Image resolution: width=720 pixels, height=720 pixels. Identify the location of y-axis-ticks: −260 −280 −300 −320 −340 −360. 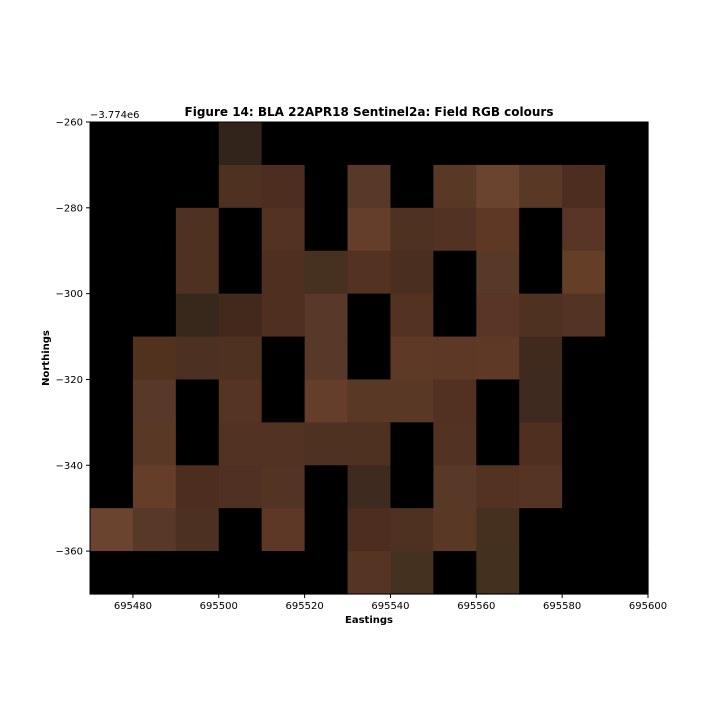
(73, 338).